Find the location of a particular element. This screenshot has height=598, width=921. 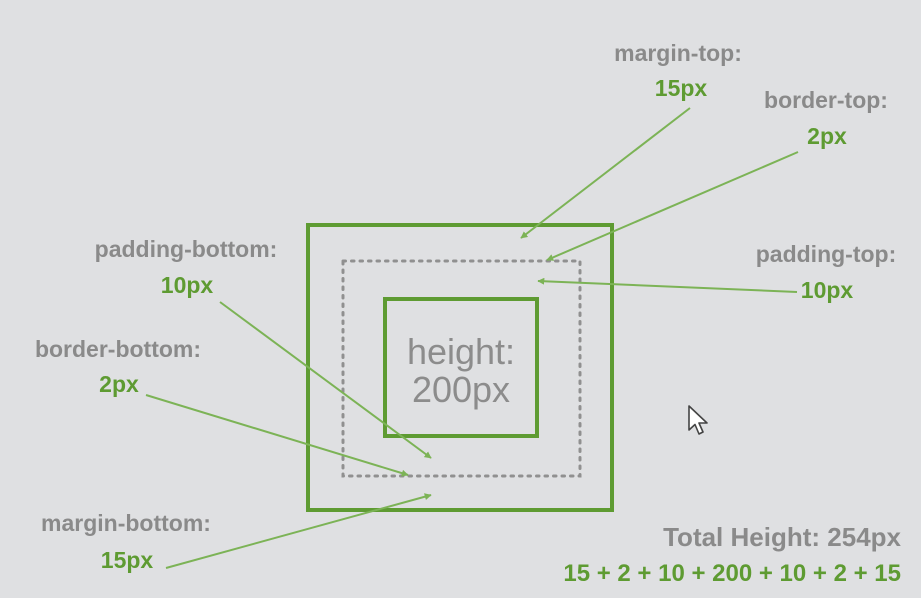

border-bottom-value: 2px is located at coordinates (119, 384).